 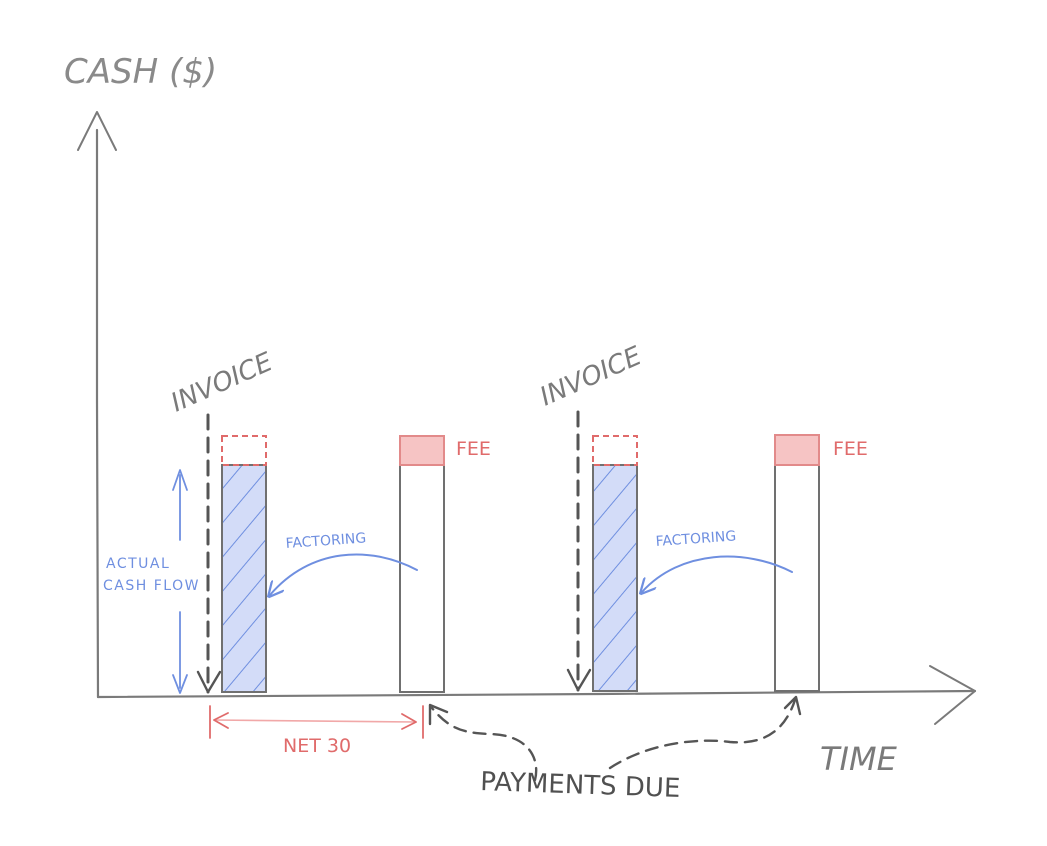 What do you see at coordinates (591, 376) in the screenshot?
I see `invoice-label-2: INVOICE` at bounding box center [591, 376].